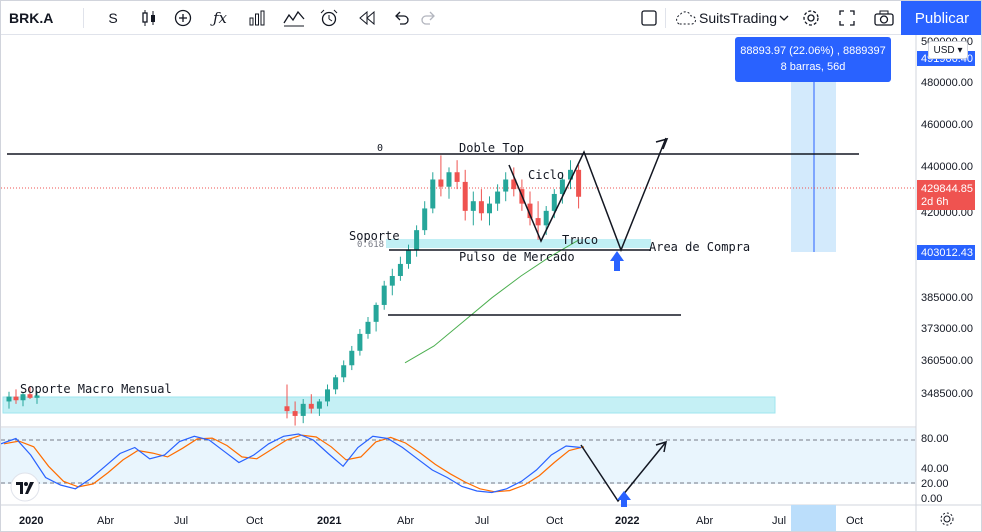  I want to click on layout-name: SuitsTrading, so click(738, 18).